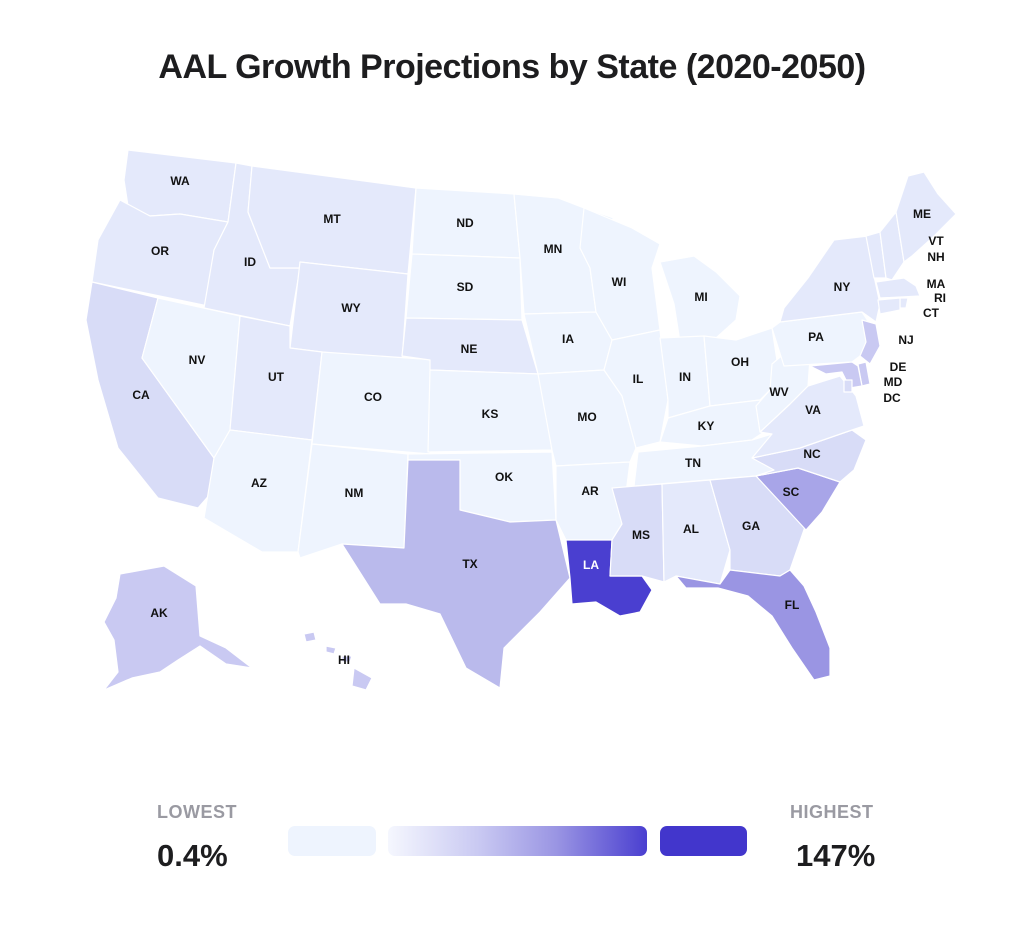 The width and height of the screenshot is (1024, 927). I want to click on state-tx, so click(456, 574).